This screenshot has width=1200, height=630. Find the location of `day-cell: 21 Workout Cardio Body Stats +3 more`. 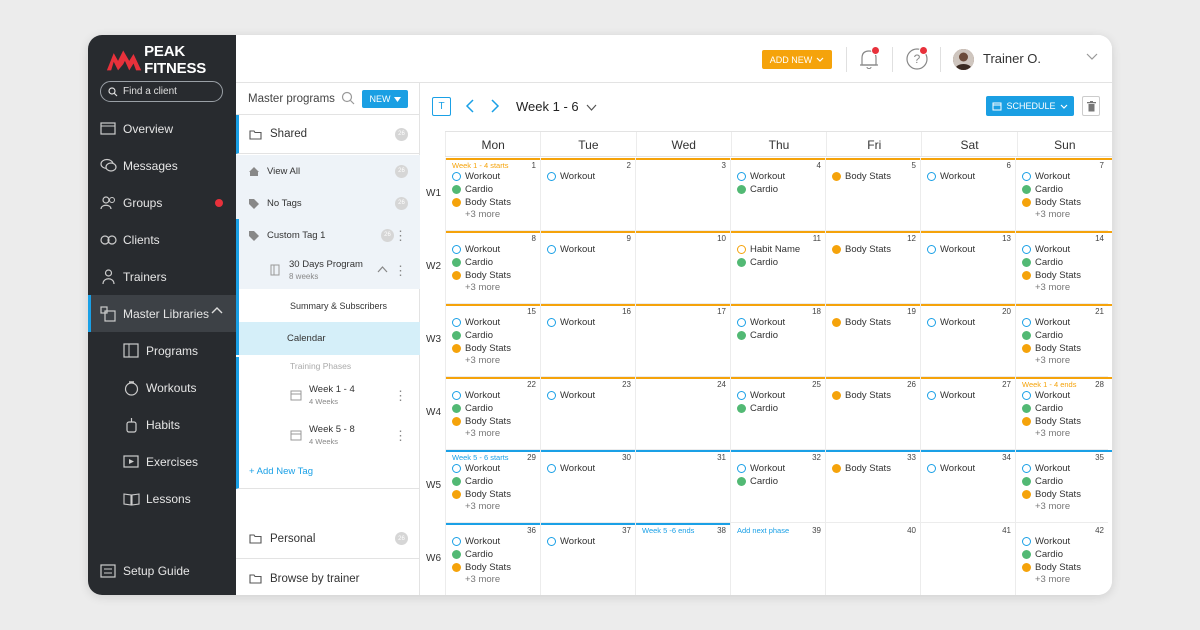

day-cell: 21 Workout Cardio Body Stats +3 more is located at coordinates (1061, 340).